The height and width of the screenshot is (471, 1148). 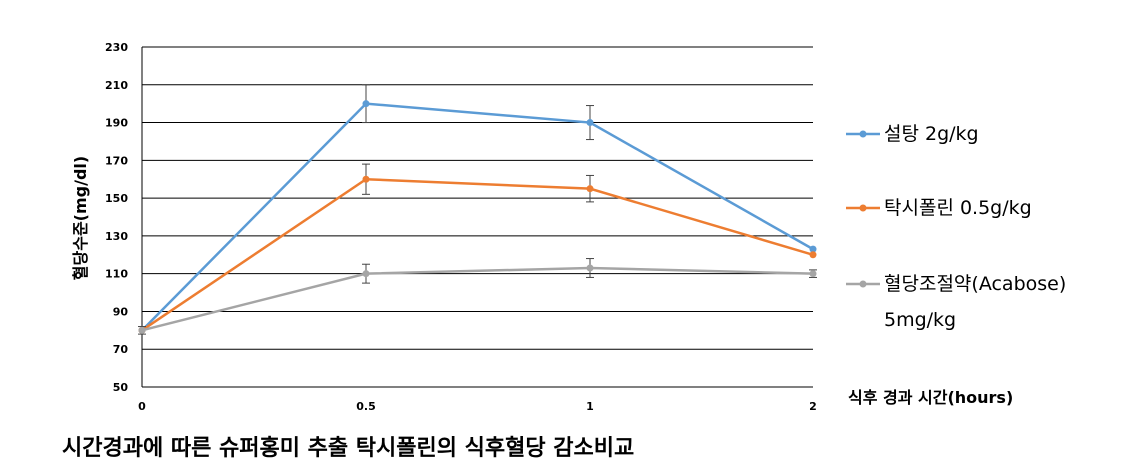 What do you see at coordinates (80, 218) in the screenshot?
I see `y-axis-title: 혈당수준(mg/dl)` at bounding box center [80, 218].